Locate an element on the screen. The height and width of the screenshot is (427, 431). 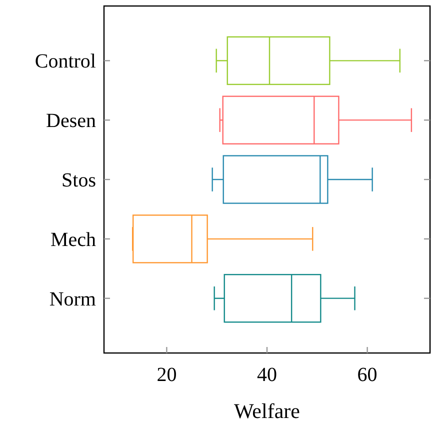
y-tick-label: Control is located at coordinates (65, 61).